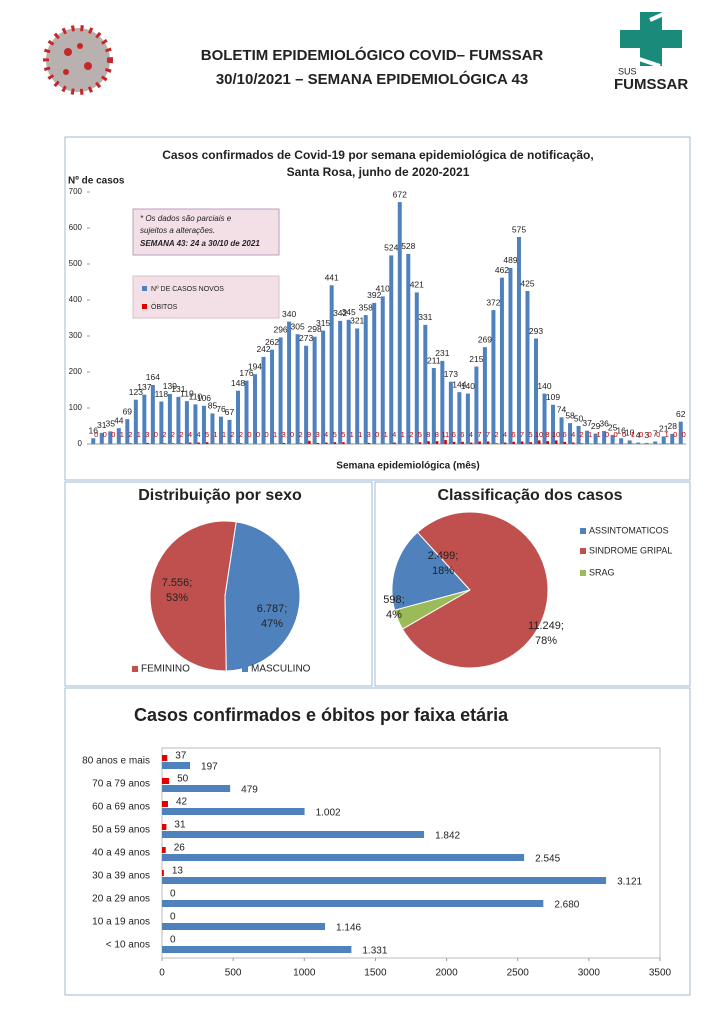 The image size is (724, 1024). What do you see at coordinates (315, 329) in the screenshot?
I see `case-label: 298` at bounding box center [315, 329].